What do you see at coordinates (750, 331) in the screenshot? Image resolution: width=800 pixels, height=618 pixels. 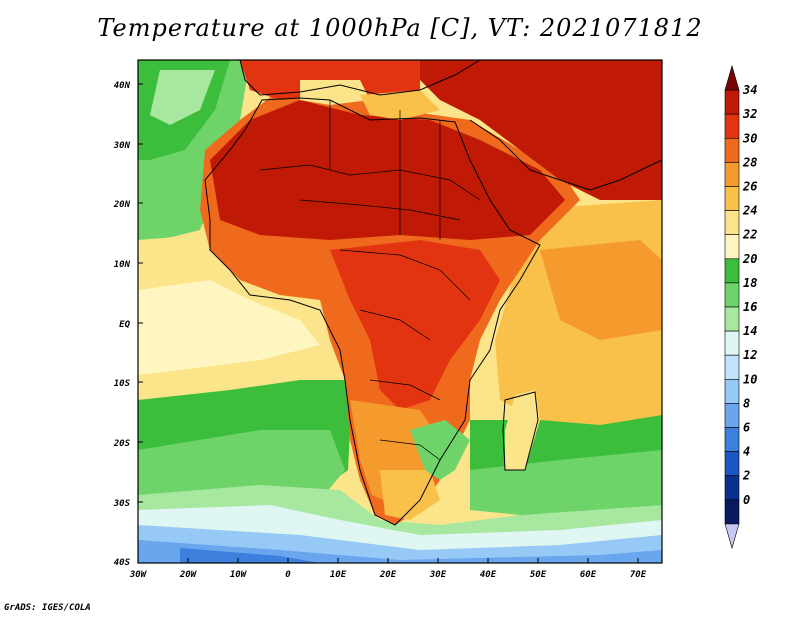 I see `colorbar-label: 14` at bounding box center [750, 331].